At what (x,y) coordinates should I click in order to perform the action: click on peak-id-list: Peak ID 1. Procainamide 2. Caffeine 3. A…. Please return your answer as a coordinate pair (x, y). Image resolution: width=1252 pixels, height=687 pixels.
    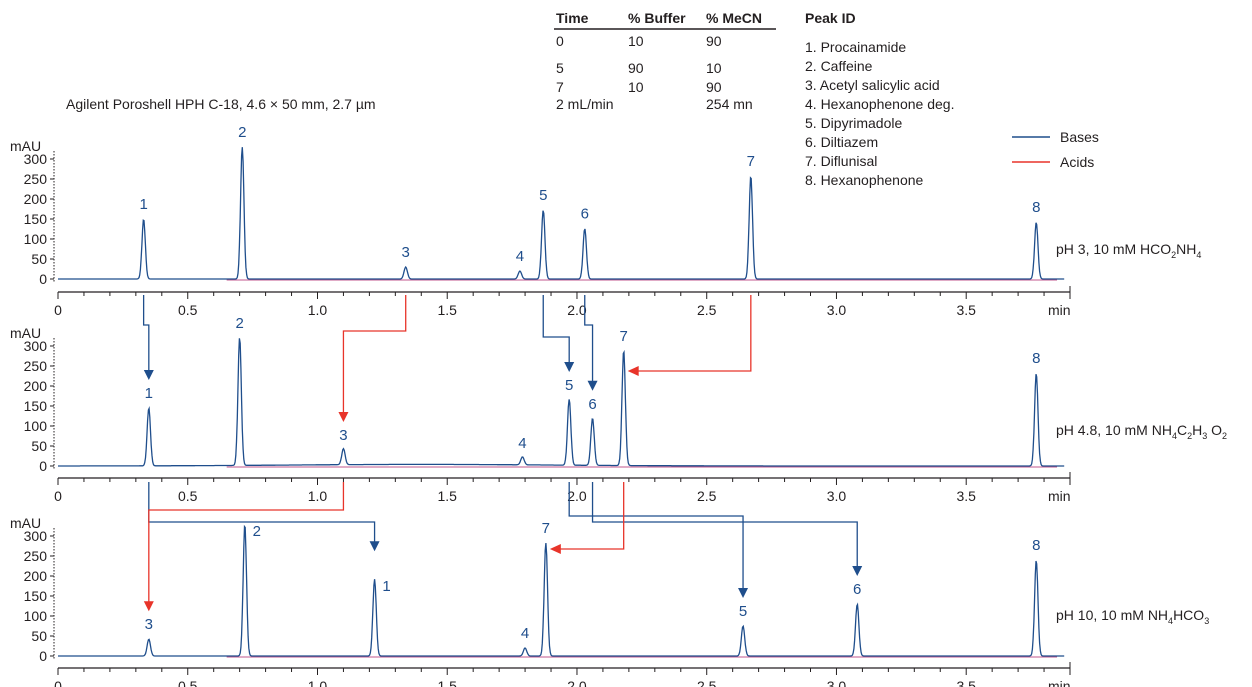
    Looking at the image, I should click on (879, 99).